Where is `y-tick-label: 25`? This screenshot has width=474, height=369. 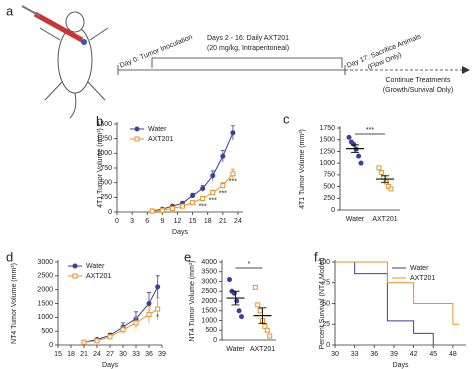 y-tick-label: 25 is located at coordinates (326, 324).